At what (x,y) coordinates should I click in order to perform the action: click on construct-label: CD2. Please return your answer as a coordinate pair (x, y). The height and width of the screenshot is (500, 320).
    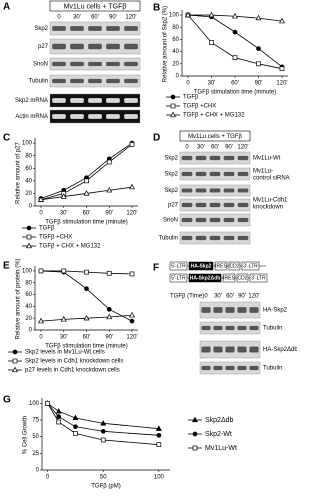
    Looking at the image, I should click on (234, 267).